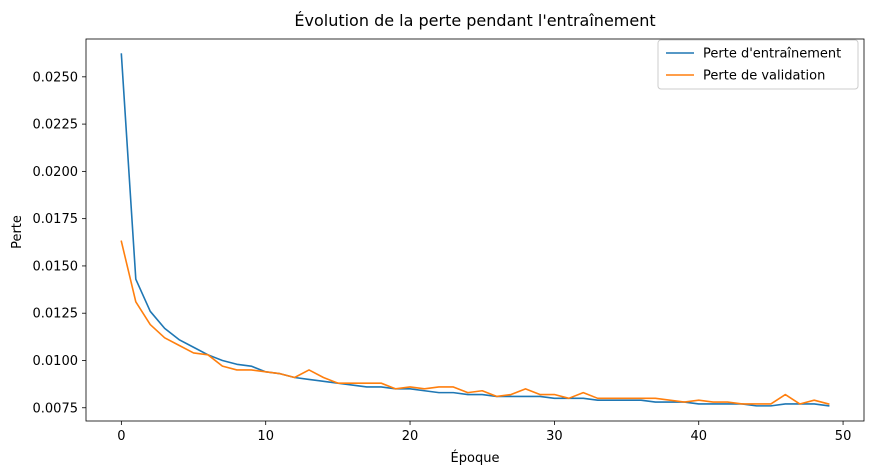 The width and height of the screenshot is (872, 475). What do you see at coordinates (265, 436) in the screenshot?
I see `x-tick-label: 10` at bounding box center [265, 436].